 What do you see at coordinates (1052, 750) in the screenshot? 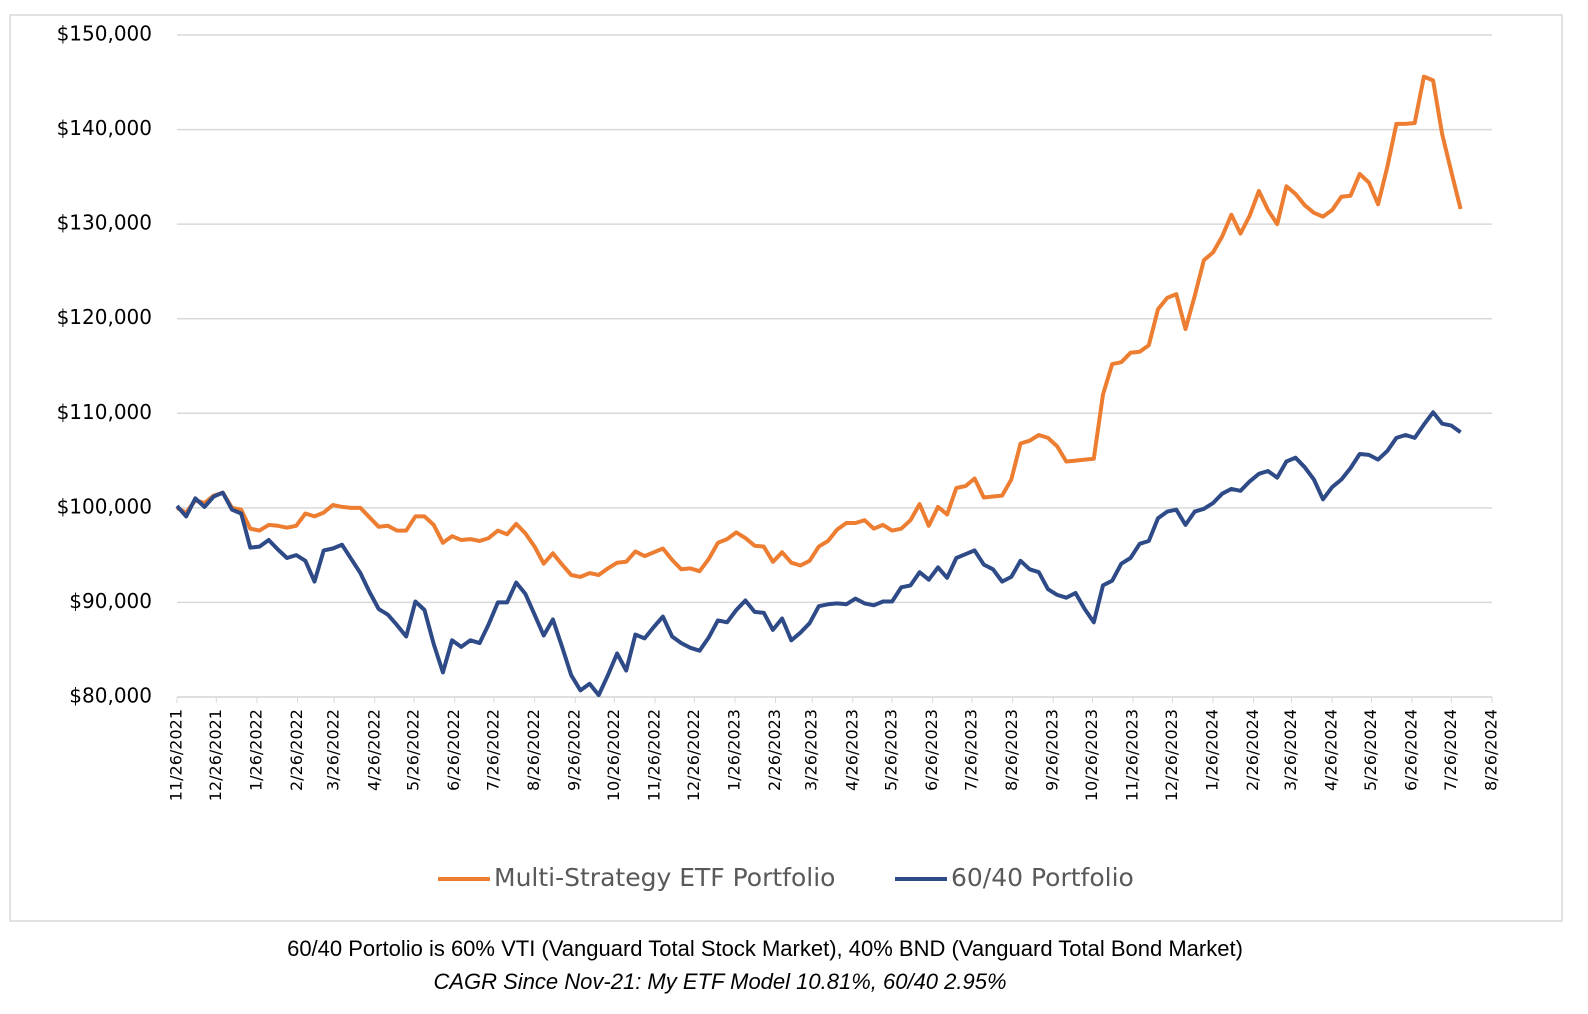
I see `x-tick-label: 9/26/2023` at bounding box center [1052, 750].